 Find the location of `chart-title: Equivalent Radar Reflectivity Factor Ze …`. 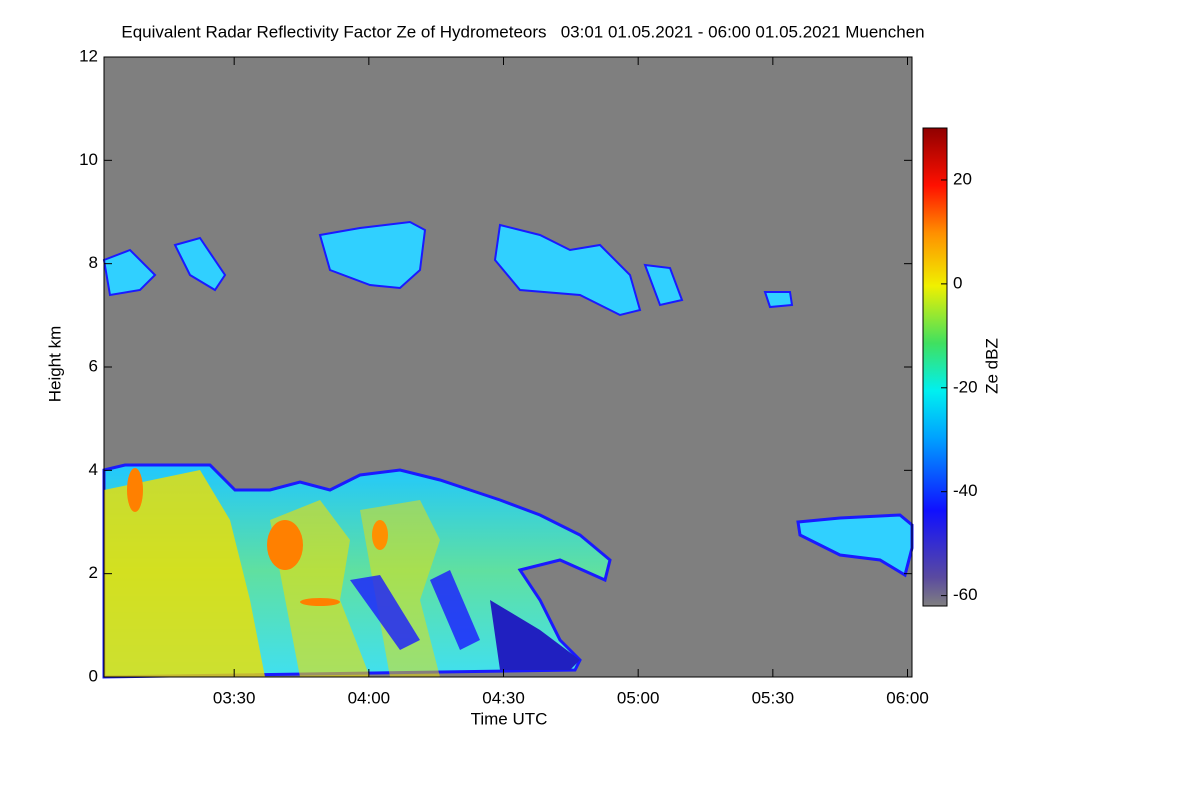

chart-title: Equivalent Radar Reflectivity Factor Ze … is located at coordinates (522, 31).